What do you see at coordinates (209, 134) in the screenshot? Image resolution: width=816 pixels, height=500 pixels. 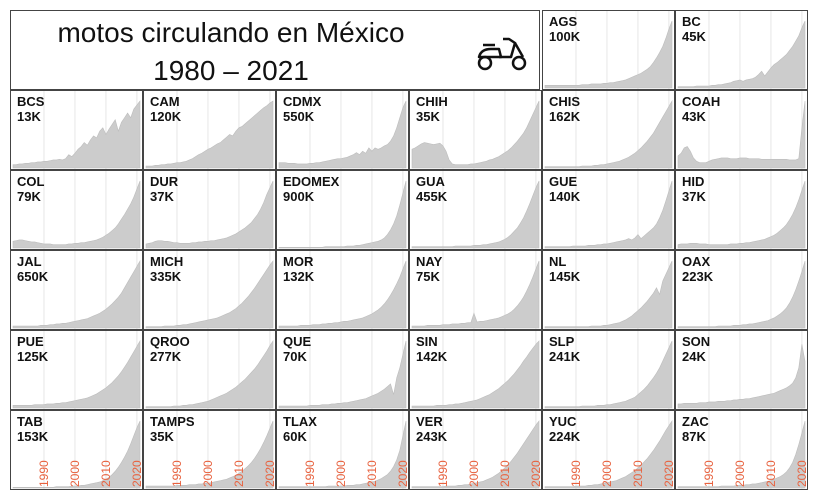 I see `series-area-cam` at bounding box center [209, 134].